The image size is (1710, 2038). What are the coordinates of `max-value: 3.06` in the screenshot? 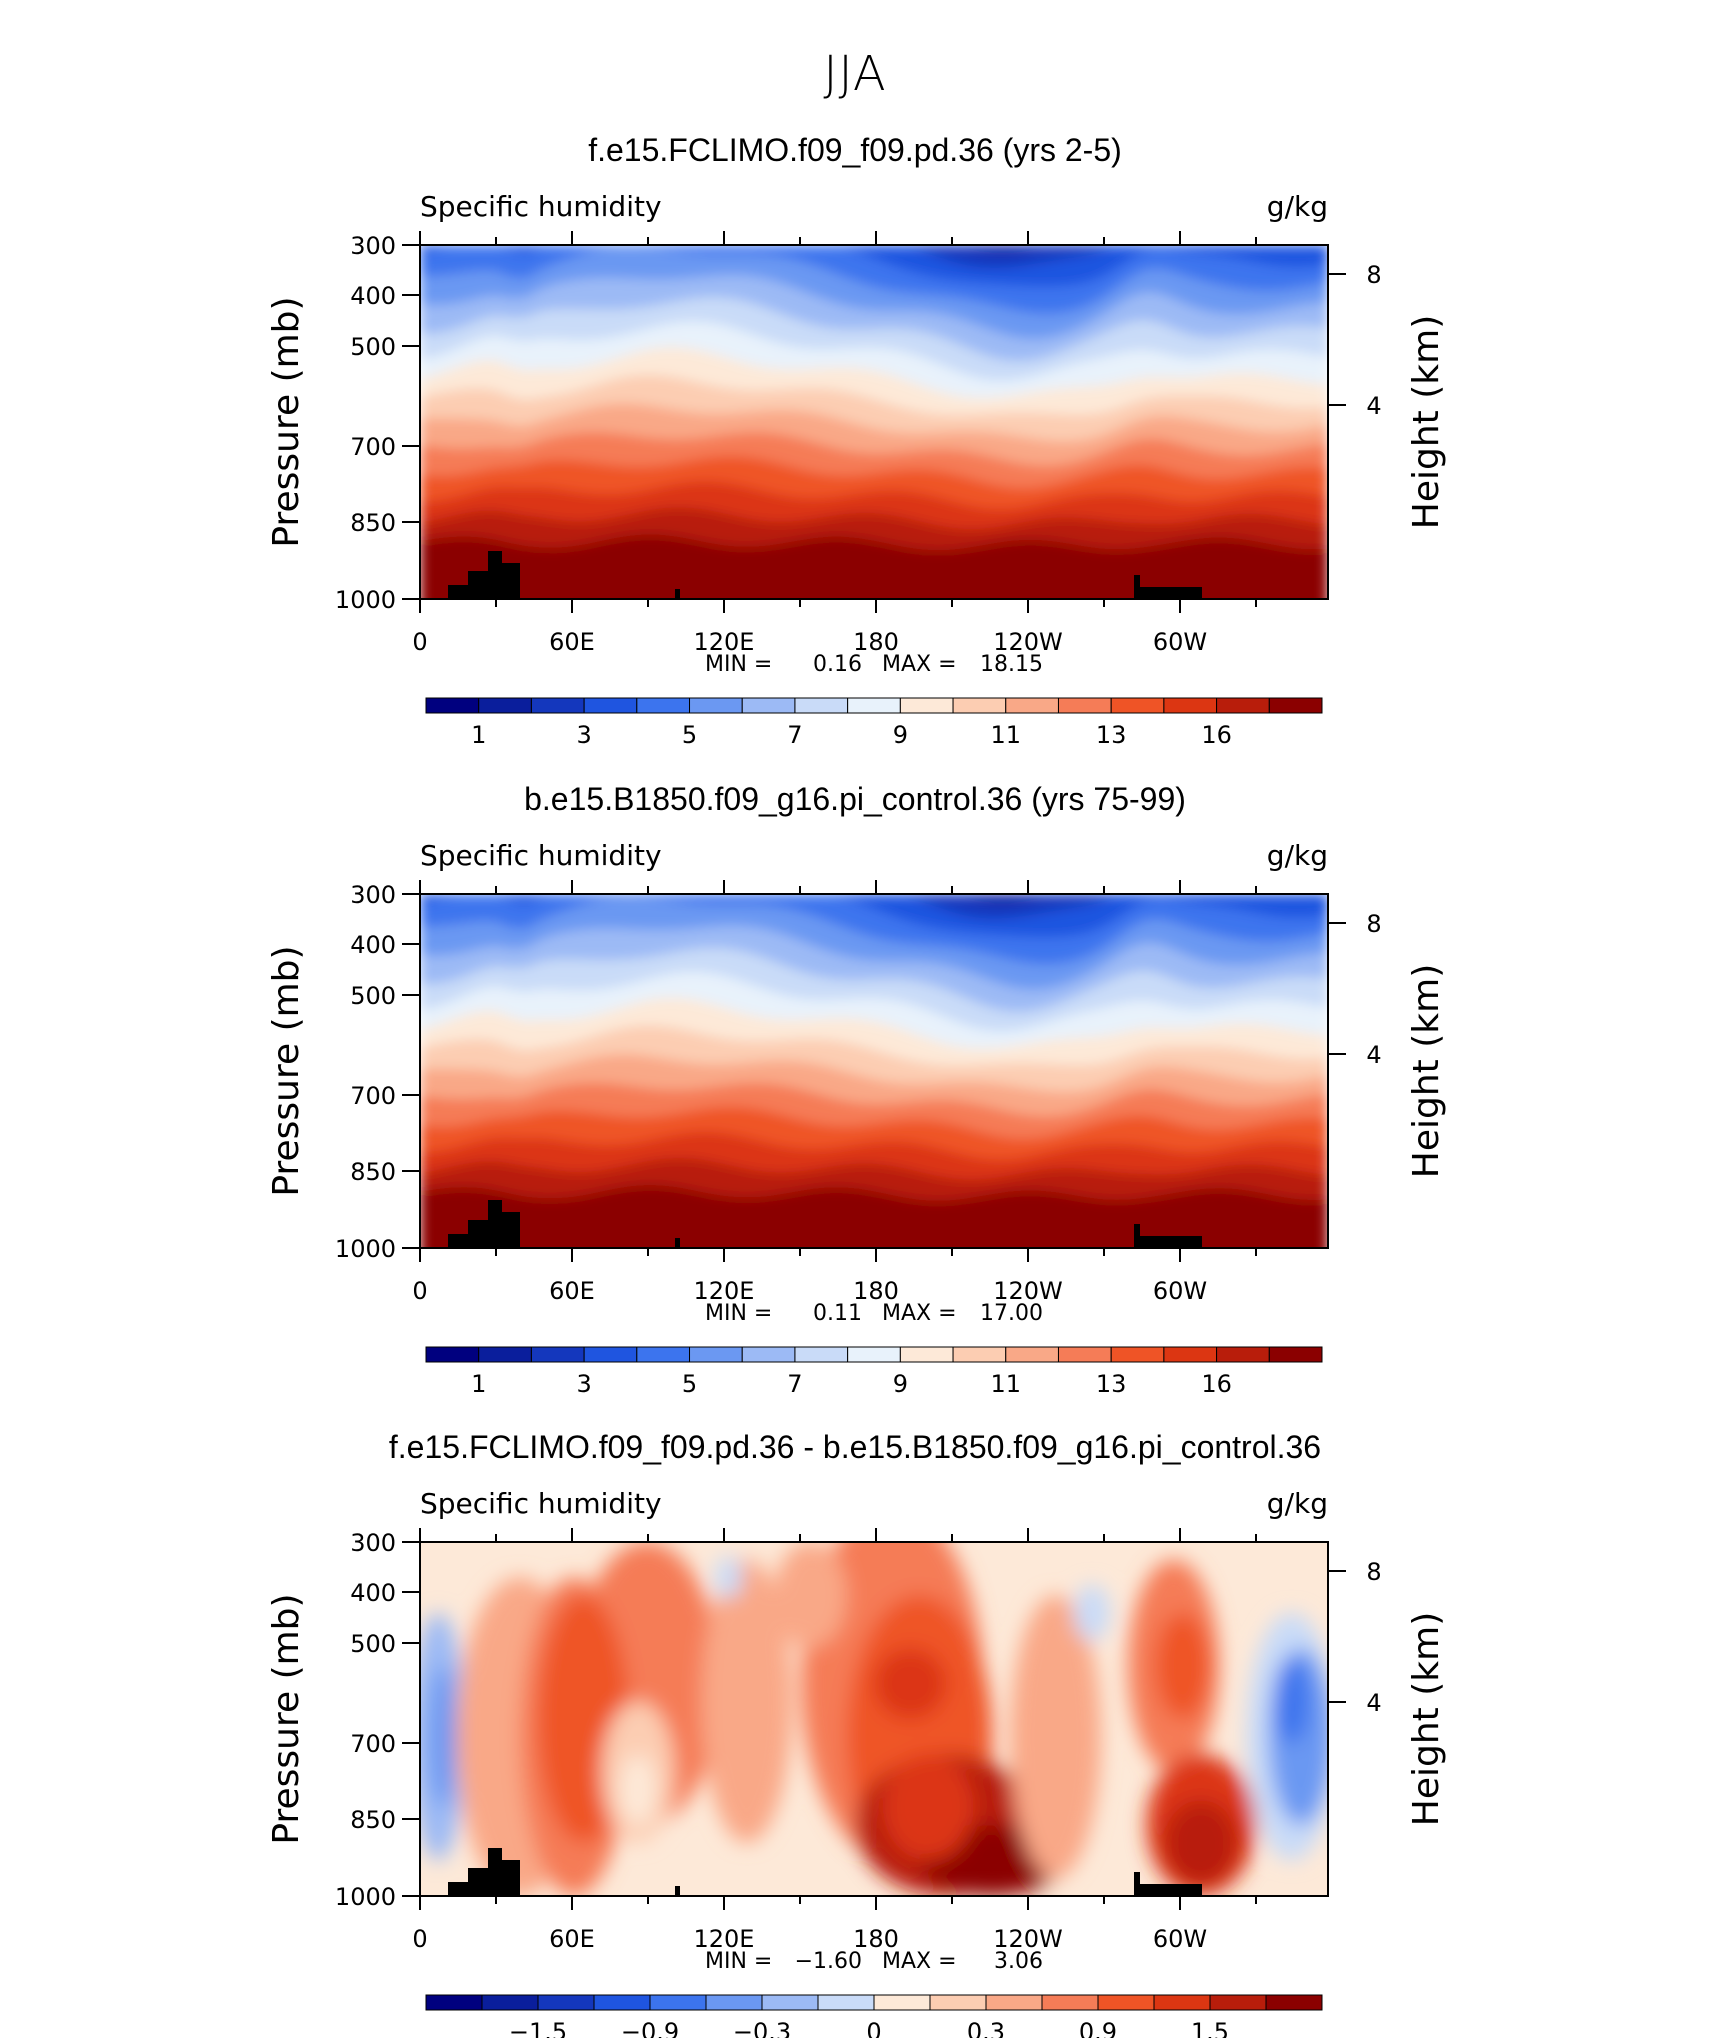 It's located at (1018, 1961).